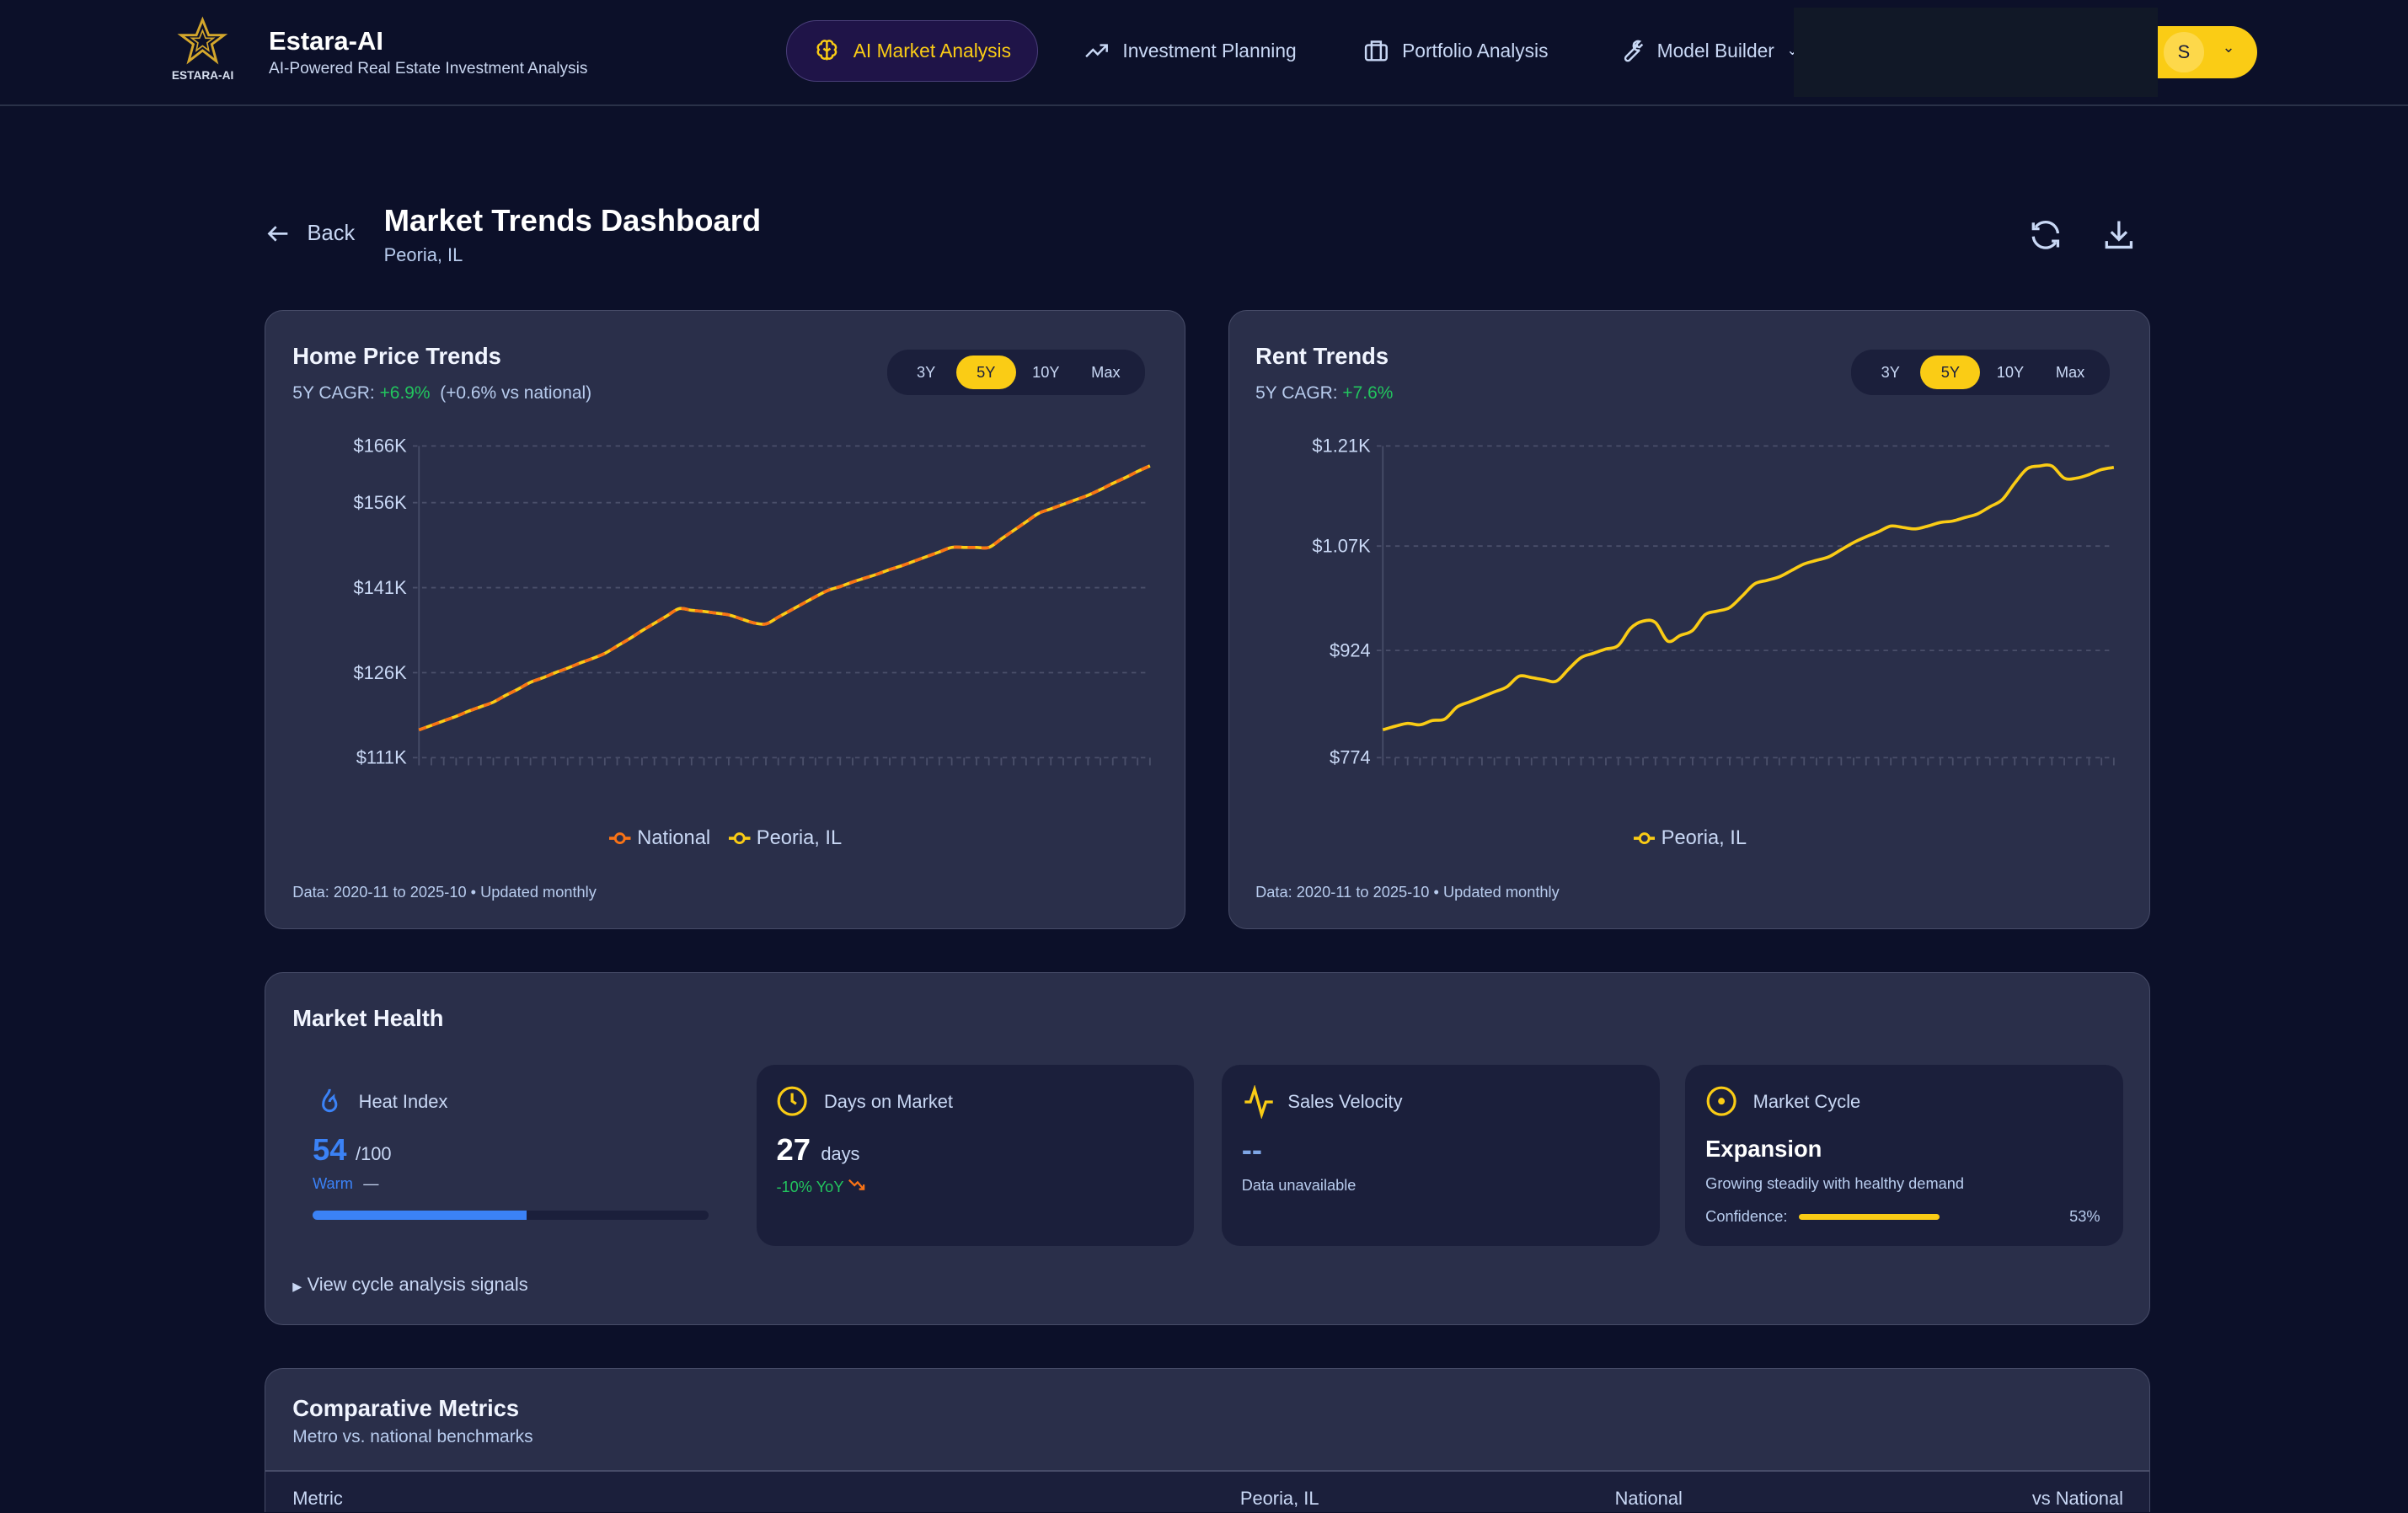  Describe the element at coordinates (325, 40) in the screenshot. I see `app-title: Estara-AI` at that location.